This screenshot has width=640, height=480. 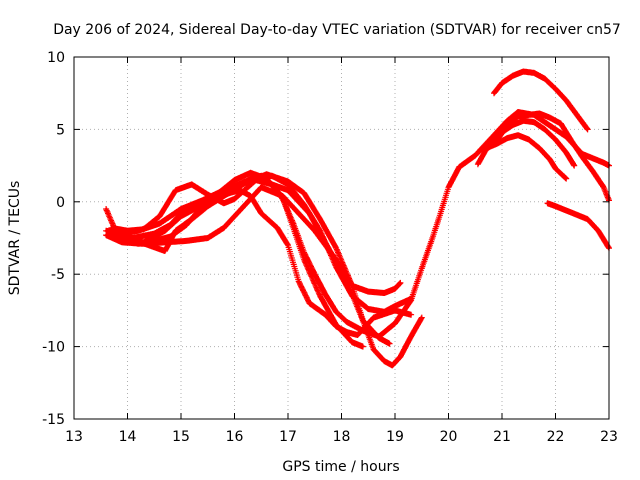 I want to click on x-tick-label: 23, so click(x=609, y=437).